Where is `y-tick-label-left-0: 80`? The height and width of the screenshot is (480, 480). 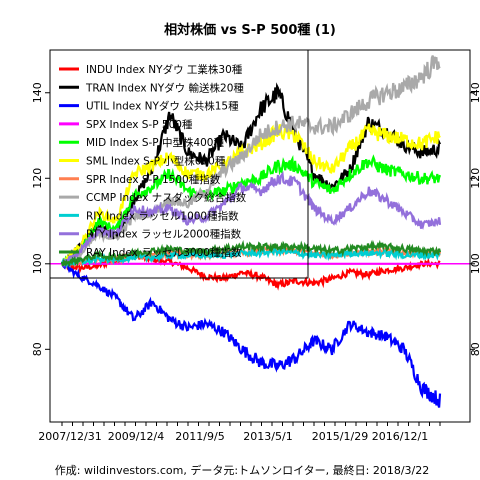 y-tick-label-left-0: 80 is located at coordinates (37, 349).